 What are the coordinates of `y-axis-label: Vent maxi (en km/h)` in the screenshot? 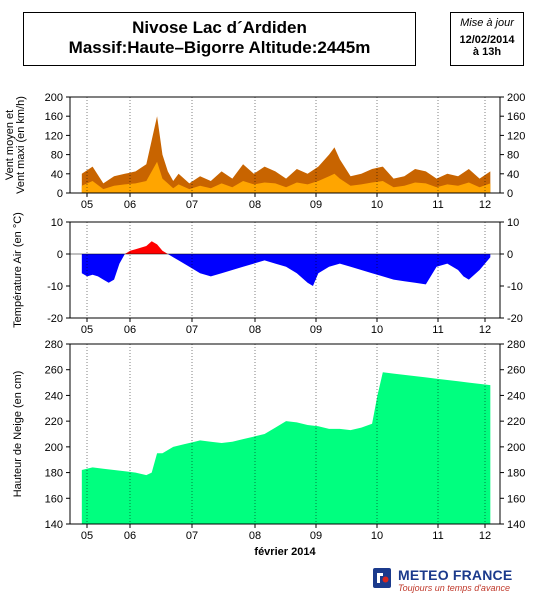 It's located at (21, 145).